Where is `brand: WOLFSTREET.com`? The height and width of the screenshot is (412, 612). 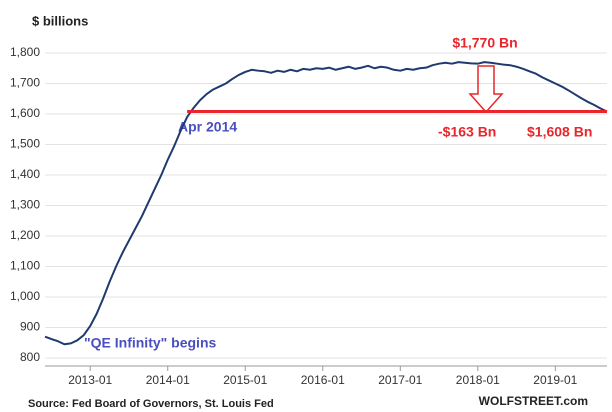
brand: WOLFSTREET.com is located at coordinates (533, 401).